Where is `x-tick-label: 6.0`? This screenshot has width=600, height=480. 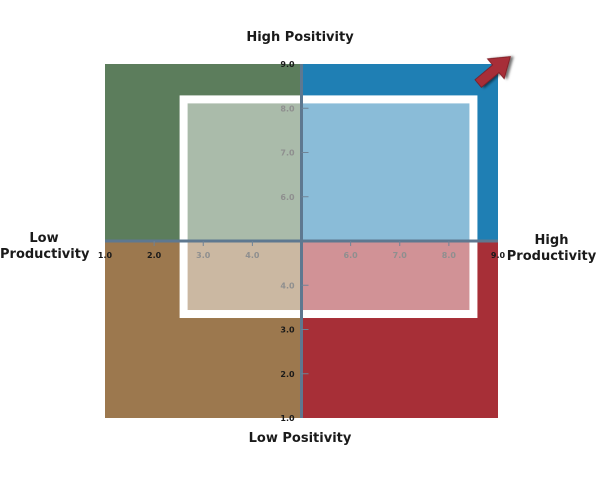 x-tick-label: 6.0 is located at coordinates (351, 255).